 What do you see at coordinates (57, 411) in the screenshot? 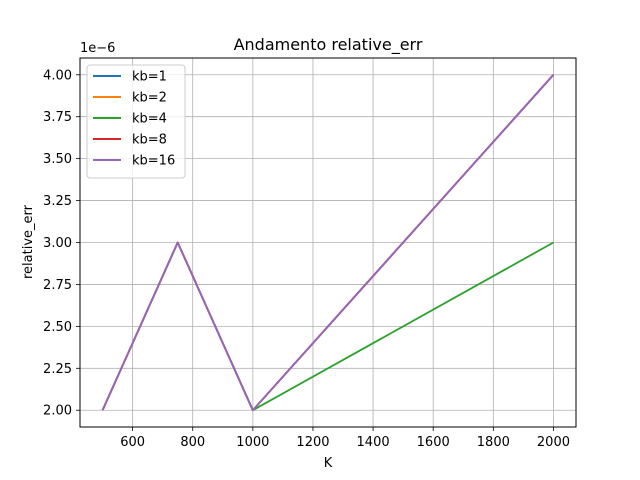
I see `y-tick-label: 2.00` at bounding box center [57, 411].